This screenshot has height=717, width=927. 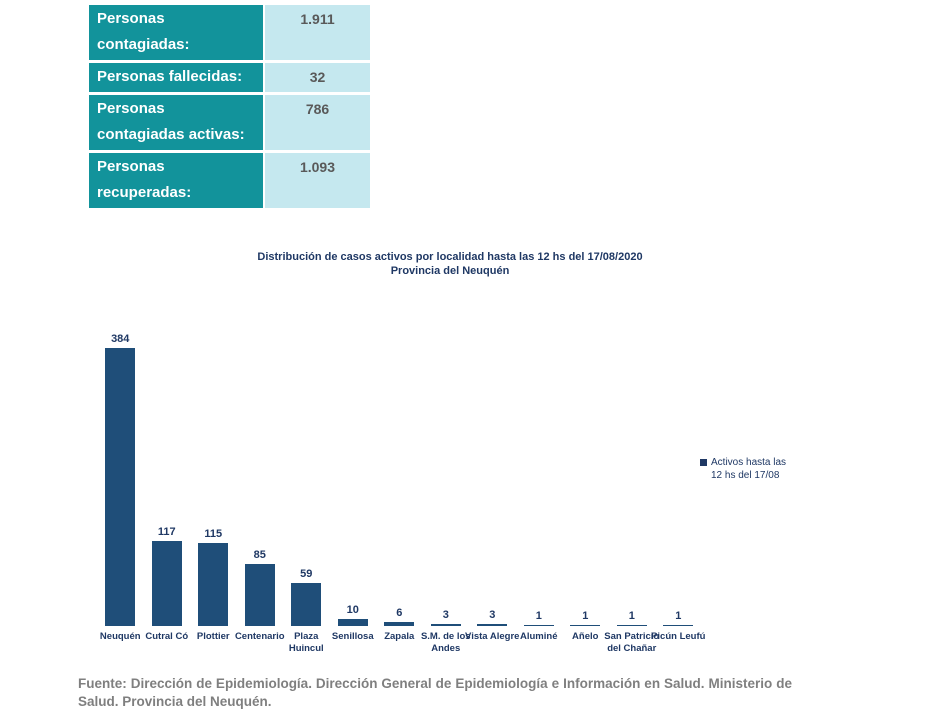 What do you see at coordinates (317, 34) in the screenshot?
I see `table-row-value: 1.911` at bounding box center [317, 34].